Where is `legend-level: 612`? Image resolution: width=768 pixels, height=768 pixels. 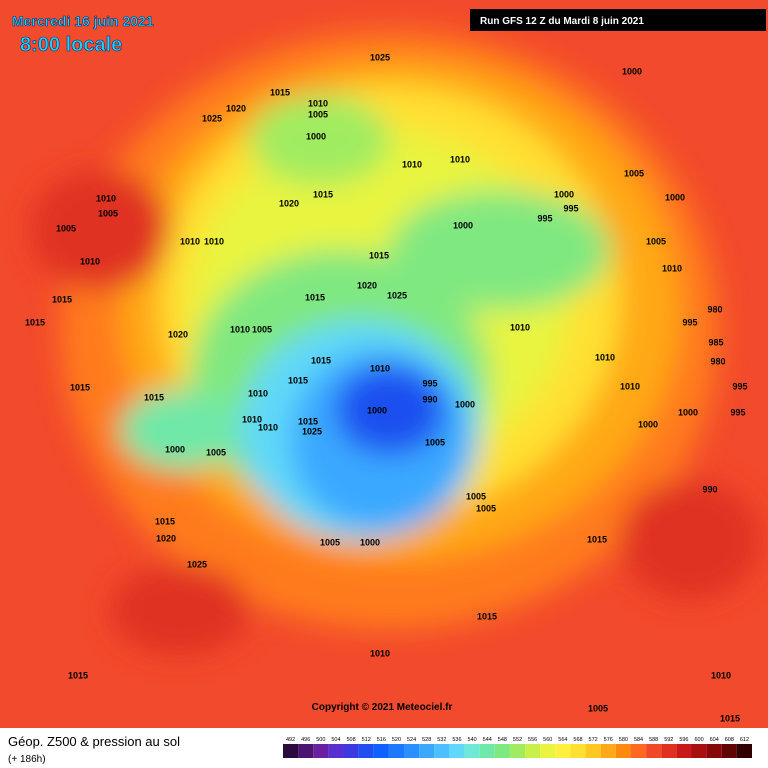
legend-level: 612 is located at coordinates (744, 740).